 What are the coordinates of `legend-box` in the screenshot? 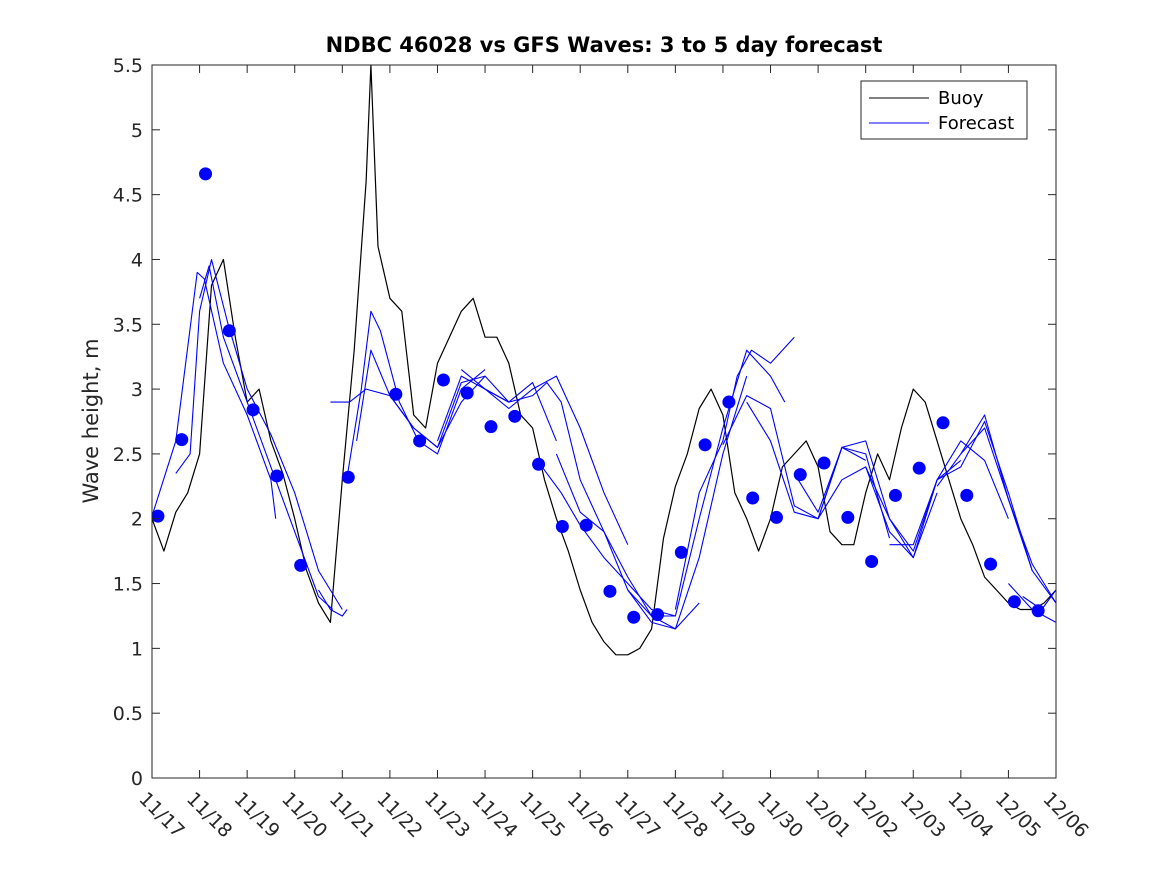 It's located at (944, 110).